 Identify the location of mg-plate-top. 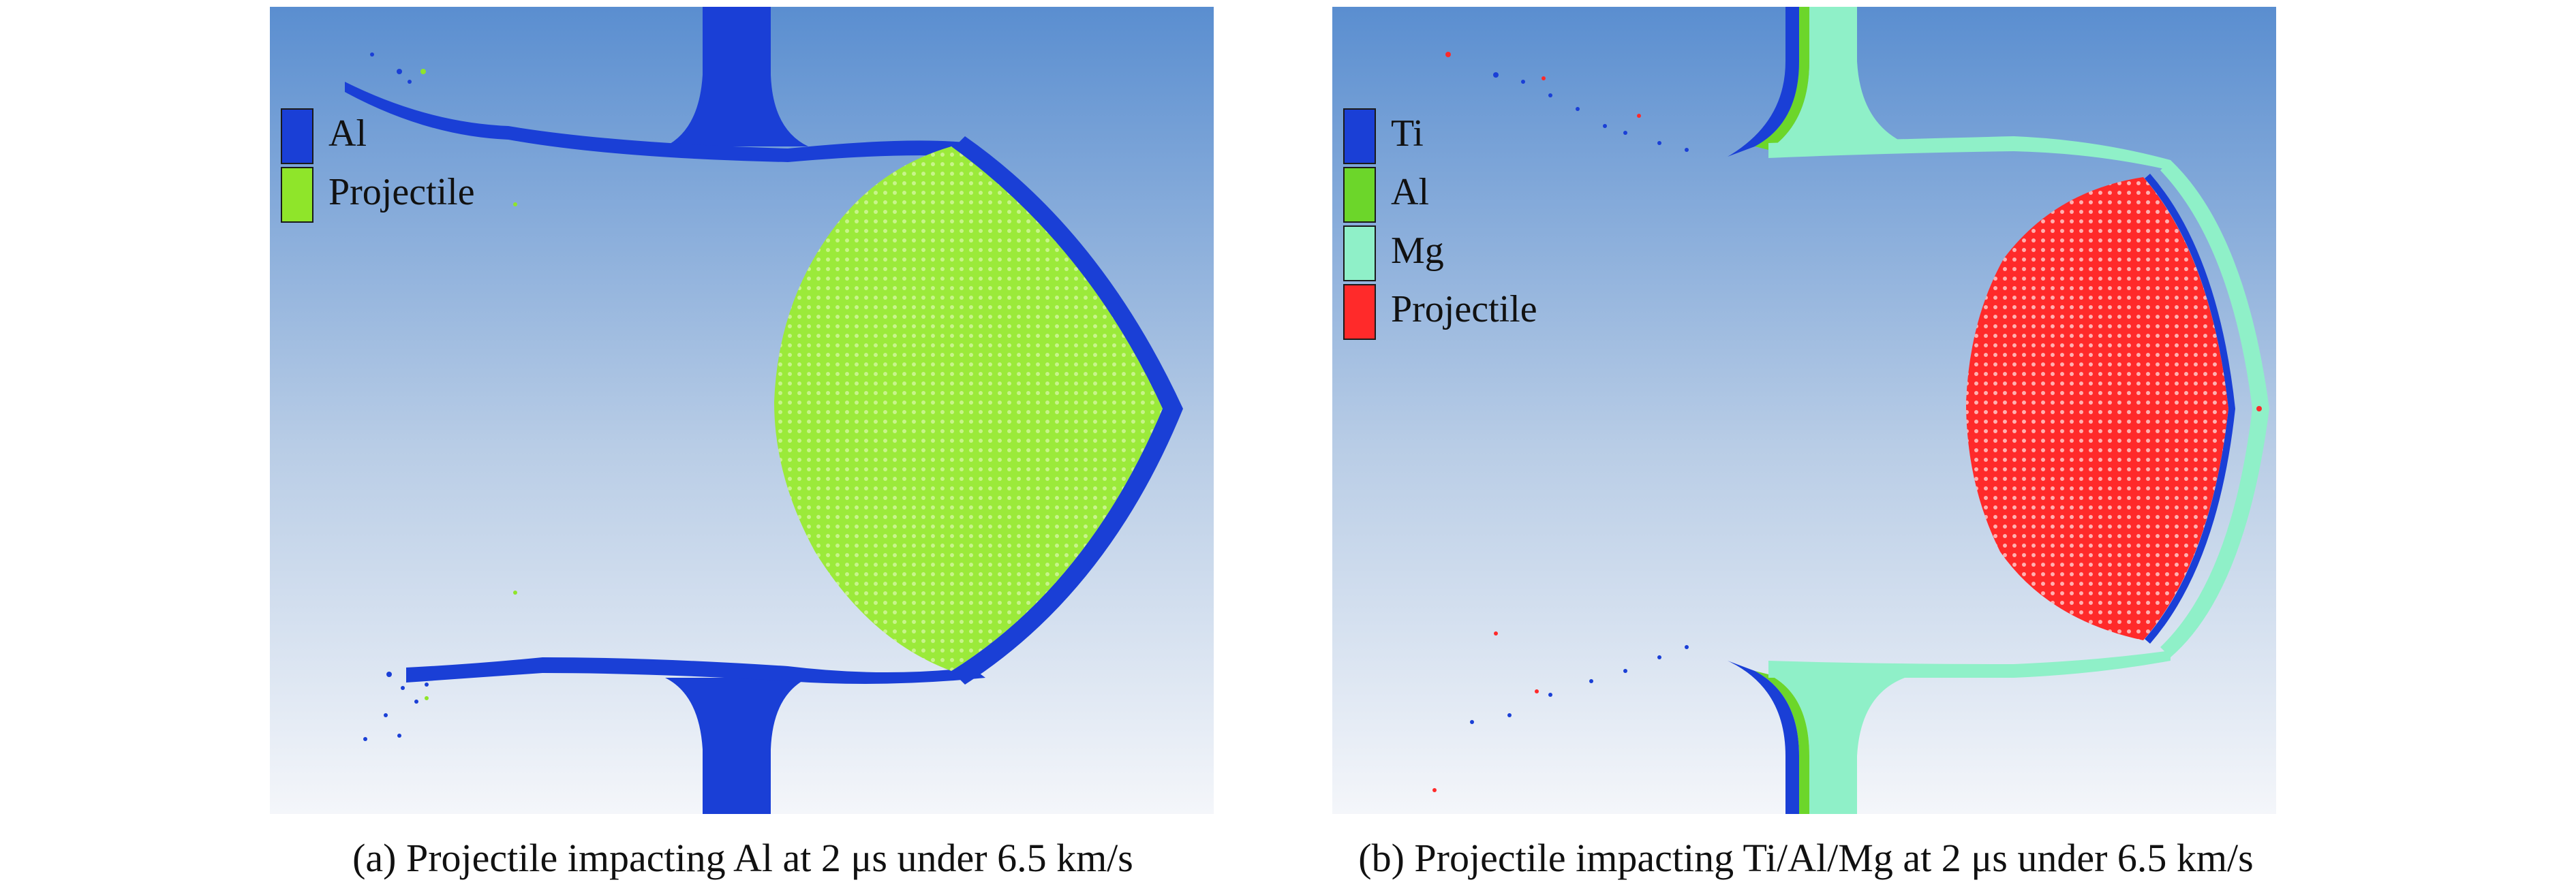
(1837, 78).